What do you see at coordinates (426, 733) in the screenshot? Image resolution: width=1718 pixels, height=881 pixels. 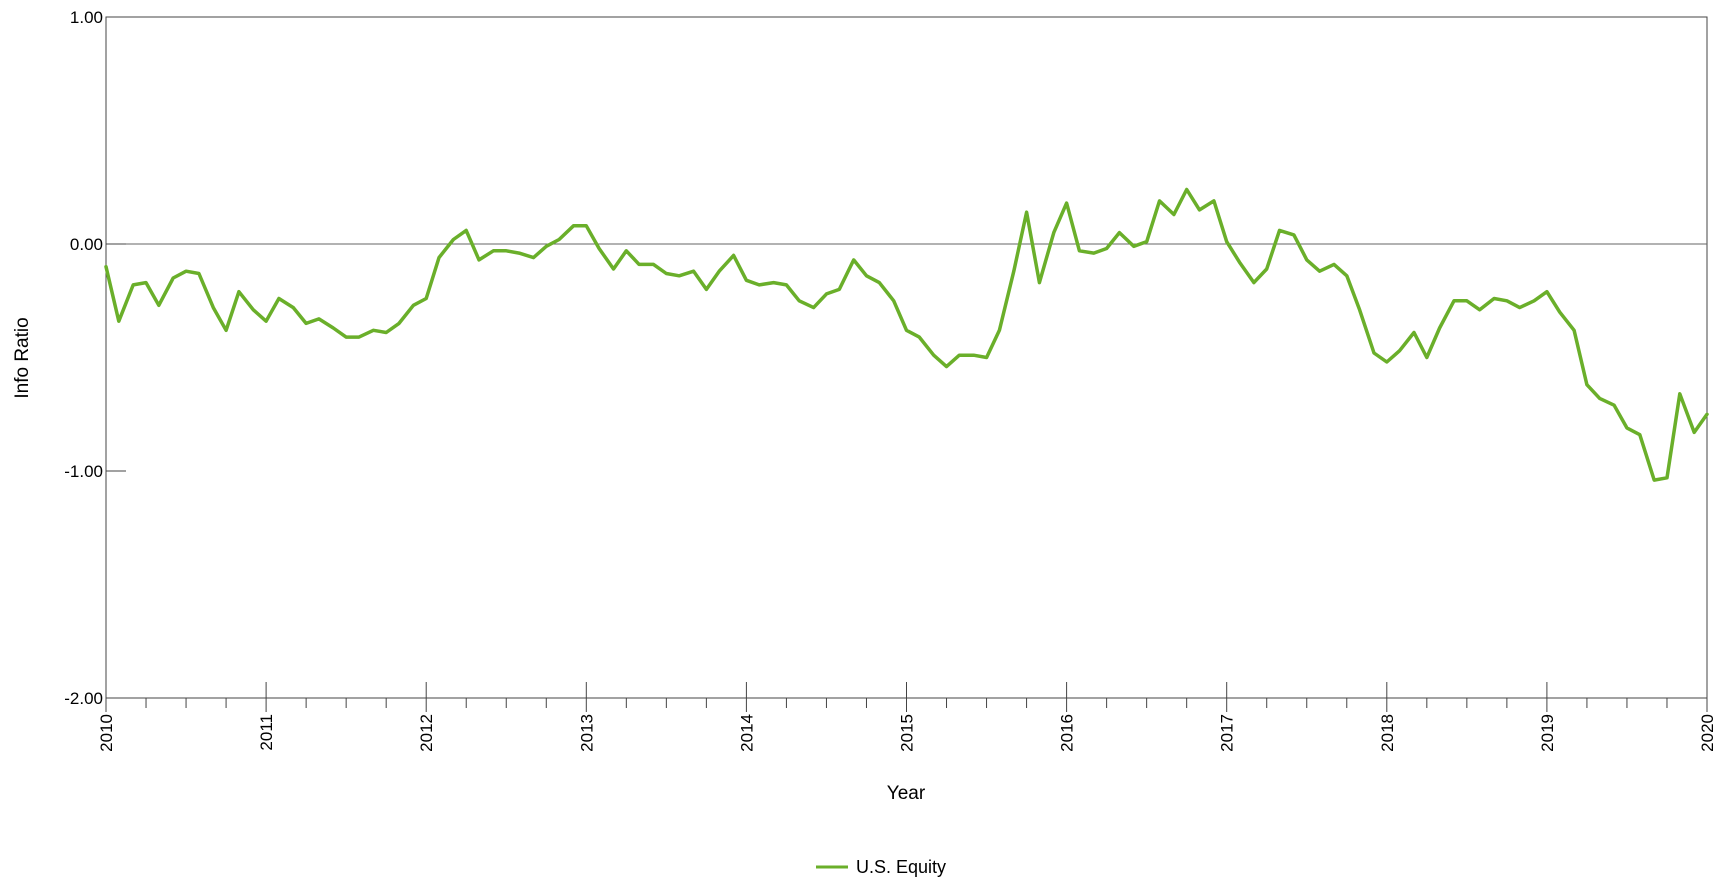 I see `x-tick-label: 2012` at bounding box center [426, 733].